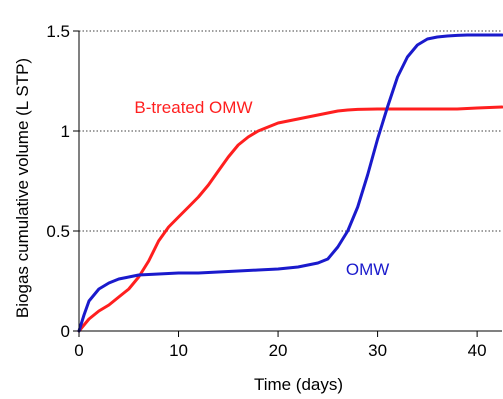 The image size is (503, 399). What do you see at coordinates (62, 181) in the screenshot?
I see `y-ticks: 0 0.5 1 1.5` at bounding box center [62, 181].